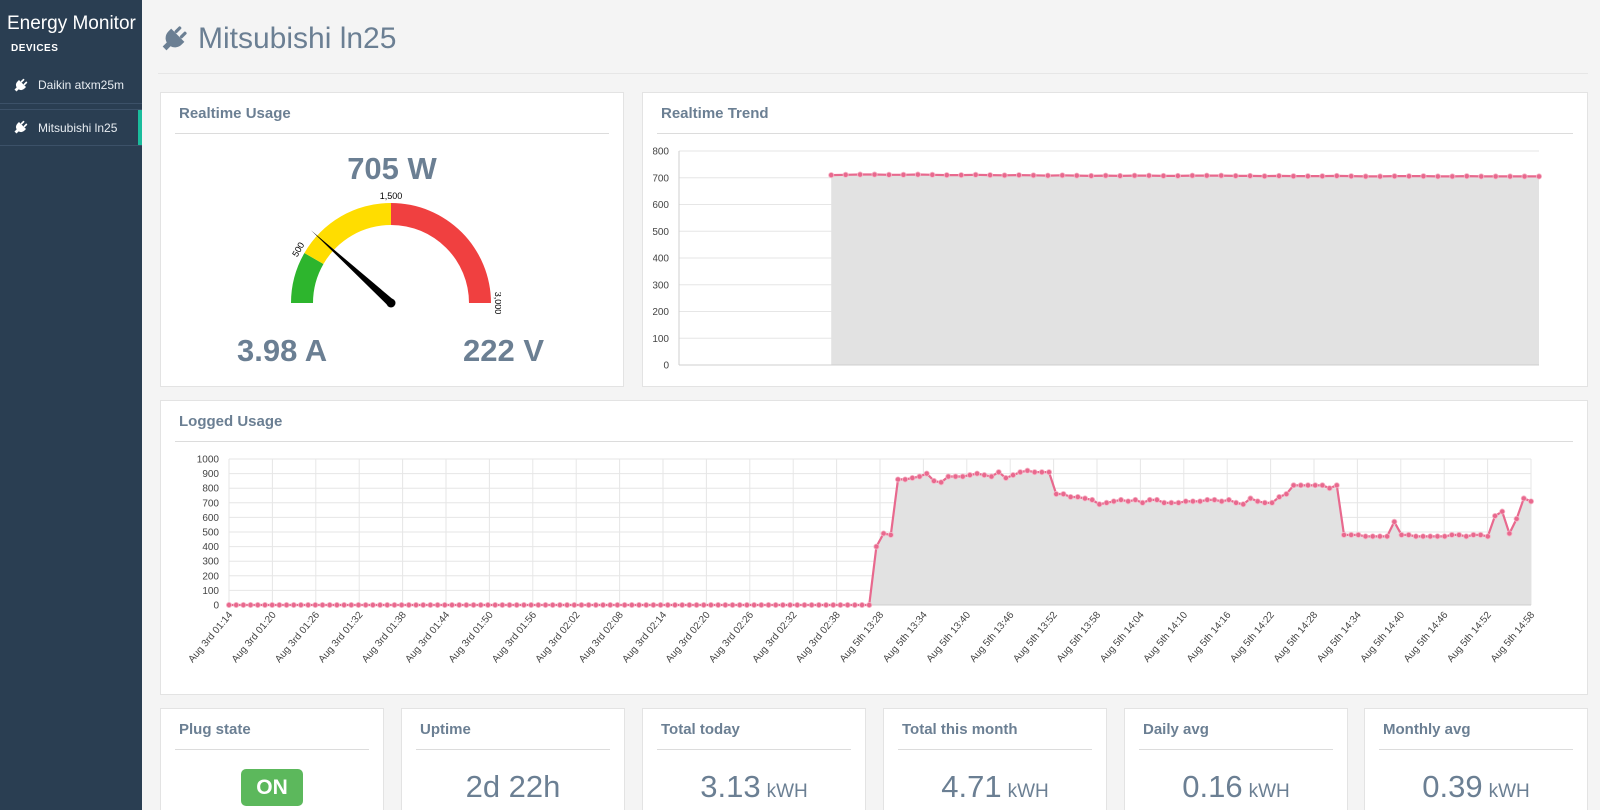  What do you see at coordinates (71, 127) in the screenshot?
I see `sidebar-item-mitsubishi: Mitsubishi ln25` at bounding box center [71, 127].